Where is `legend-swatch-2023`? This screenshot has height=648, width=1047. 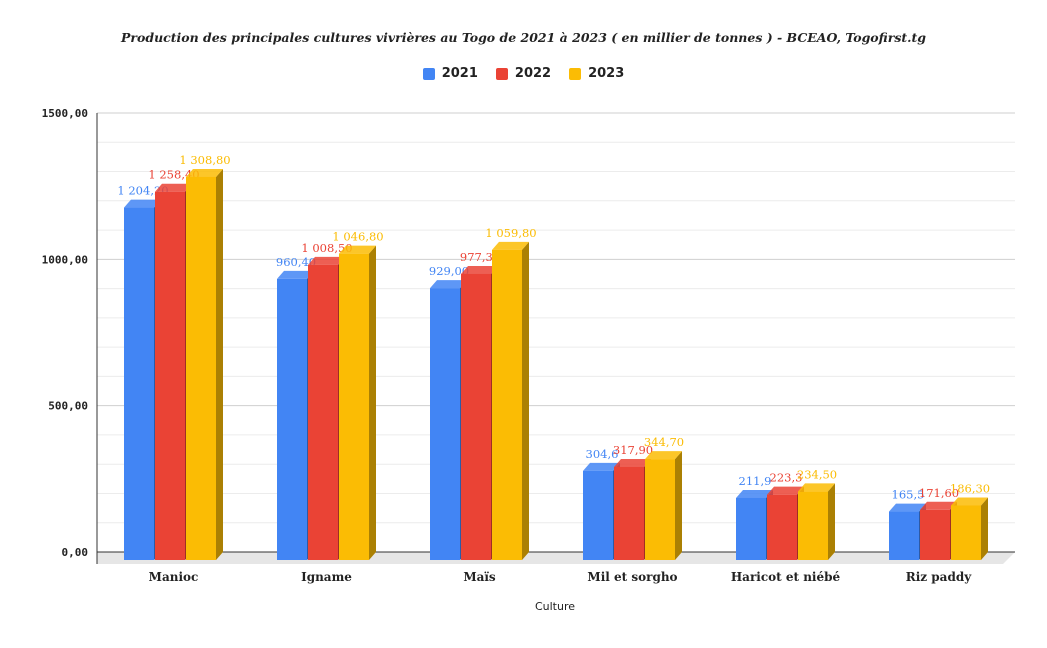
legend-swatch-2023 is located at coordinates (575, 73).